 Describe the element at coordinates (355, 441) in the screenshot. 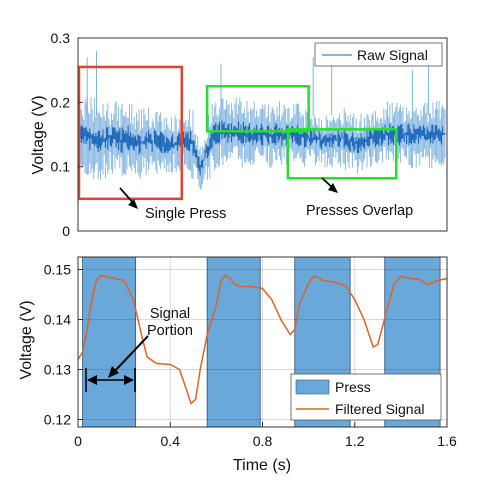

I see `x-tick-label: 1.2` at that location.